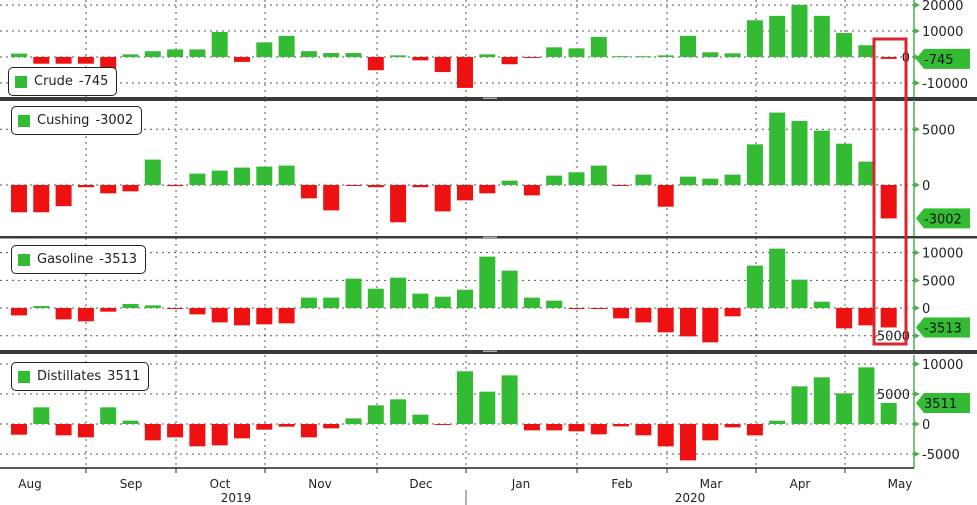 The width and height of the screenshot is (977, 505). What do you see at coordinates (420, 484) in the screenshot?
I see `x-month-label: Dec` at bounding box center [420, 484].